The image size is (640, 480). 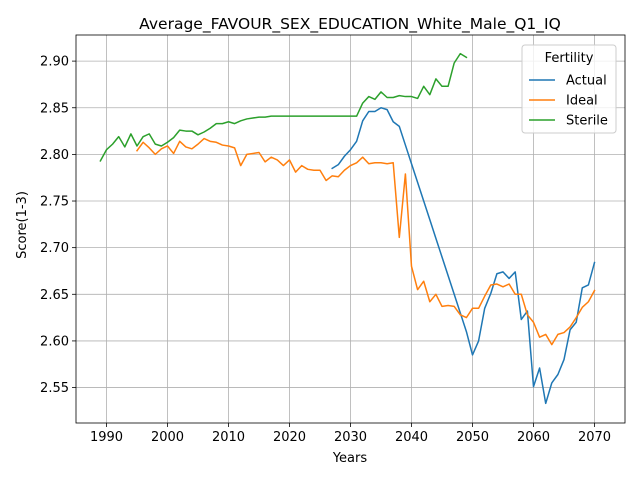 I want to click on legend: Fertility Actual Ideal Sterile, so click(x=569, y=89).